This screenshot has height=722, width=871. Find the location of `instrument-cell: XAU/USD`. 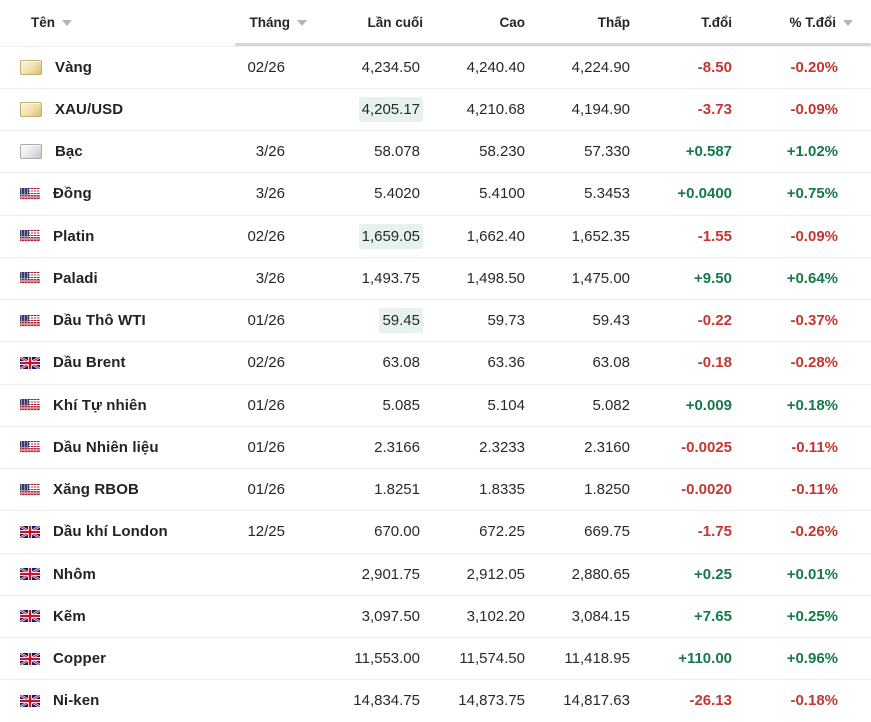

instrument-cell: XAU/USD is located at coordinates (117, 110).